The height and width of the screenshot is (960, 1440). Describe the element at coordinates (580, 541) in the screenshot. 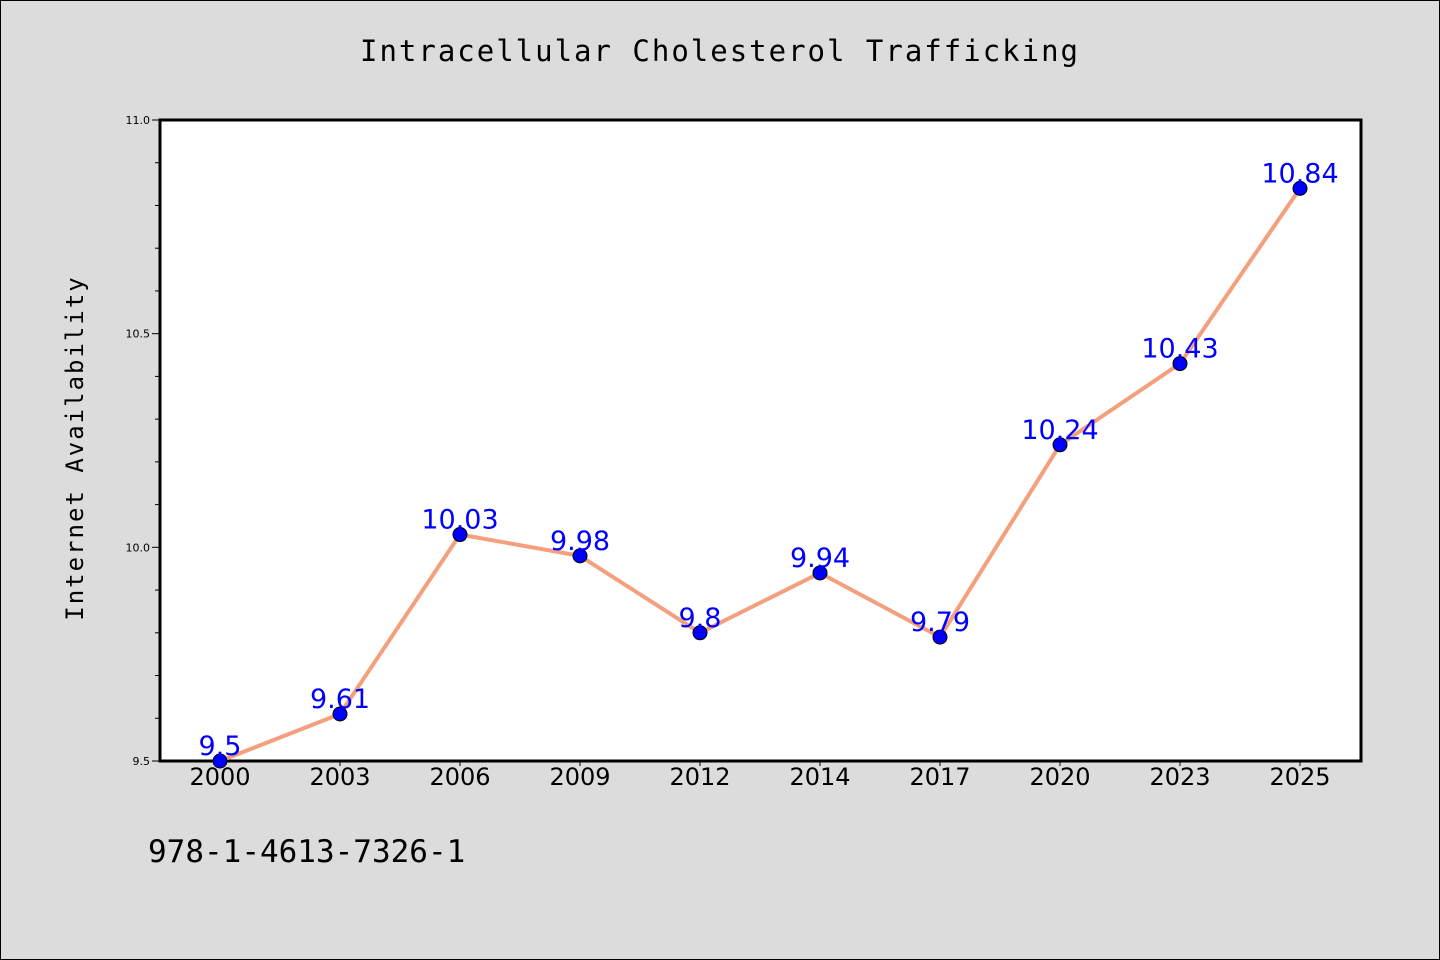

I see `data-label: 9.98` at that location.